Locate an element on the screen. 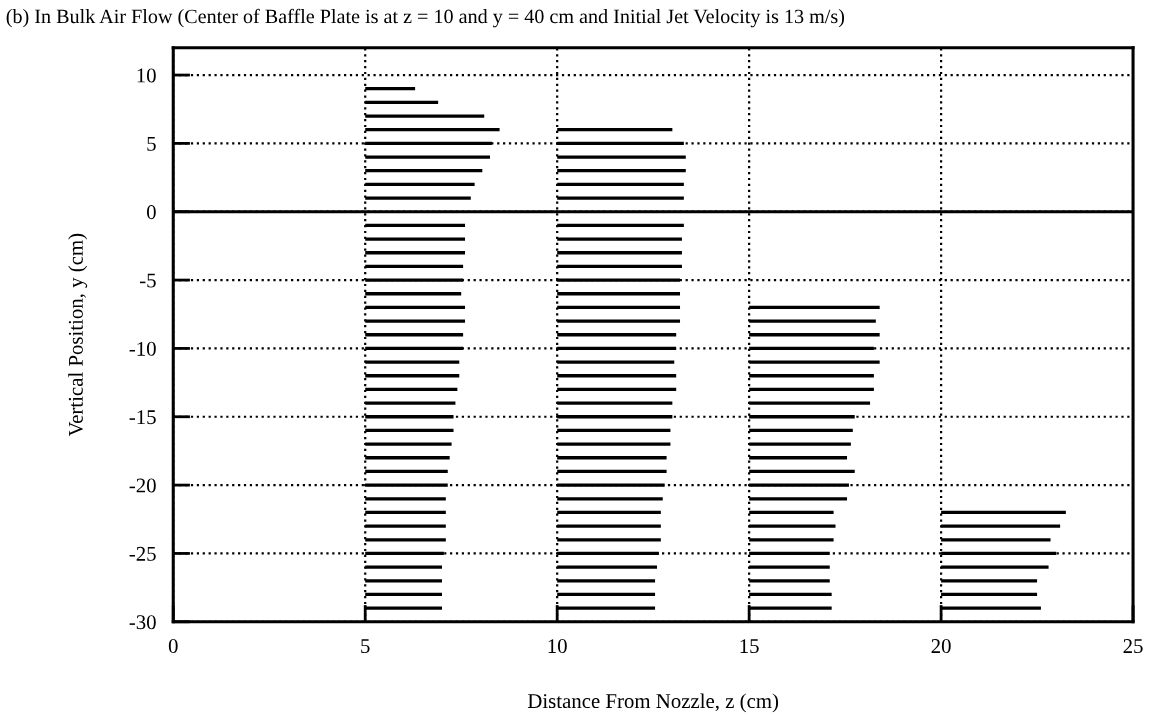  x-tick-label: 0 is located at coordinates (173, 646).